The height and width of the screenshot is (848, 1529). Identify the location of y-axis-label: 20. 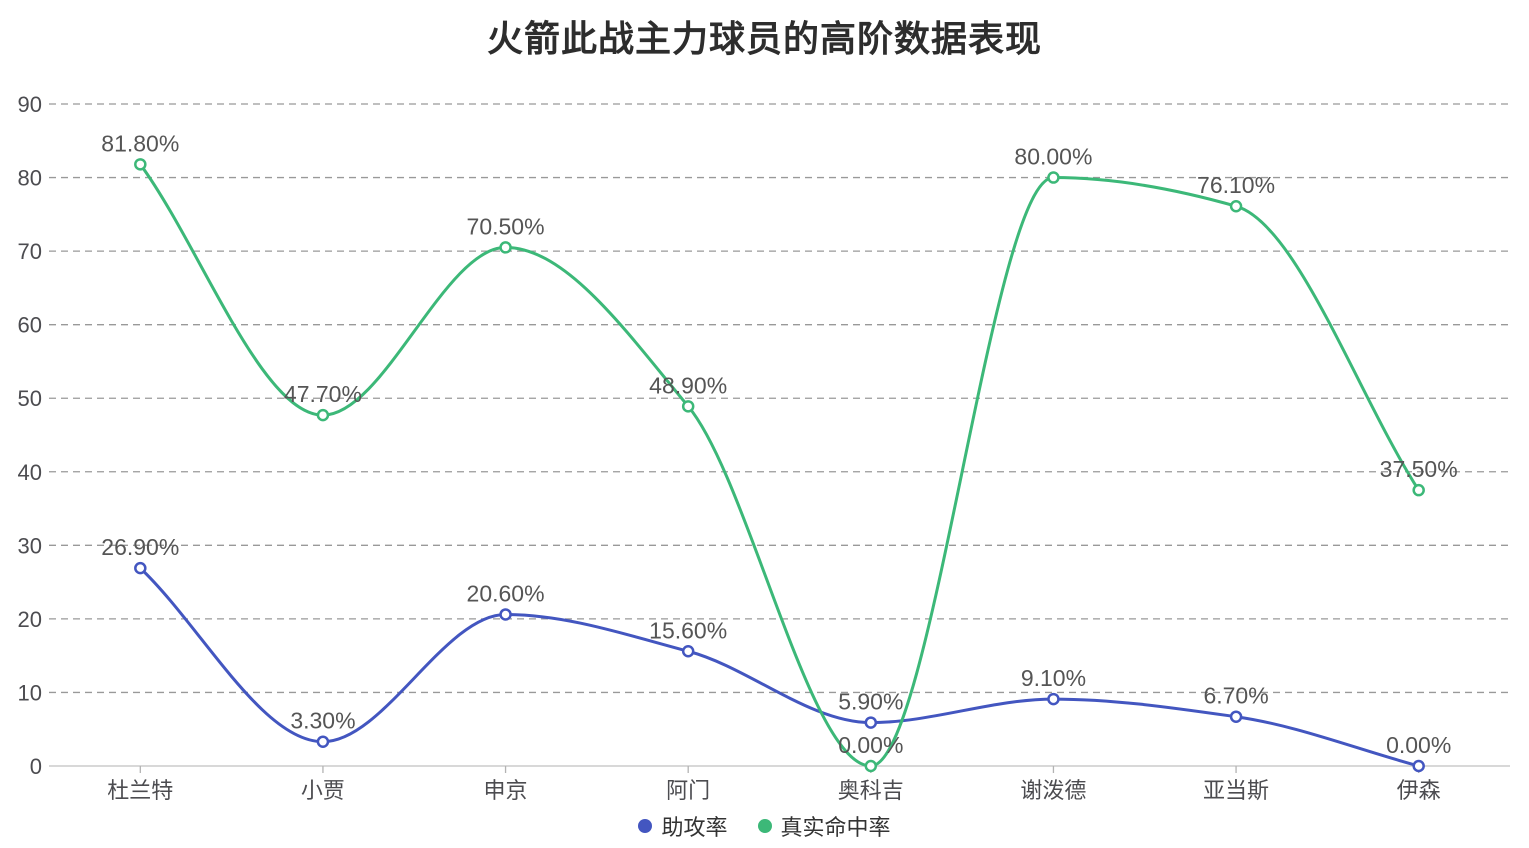
(30, 619).